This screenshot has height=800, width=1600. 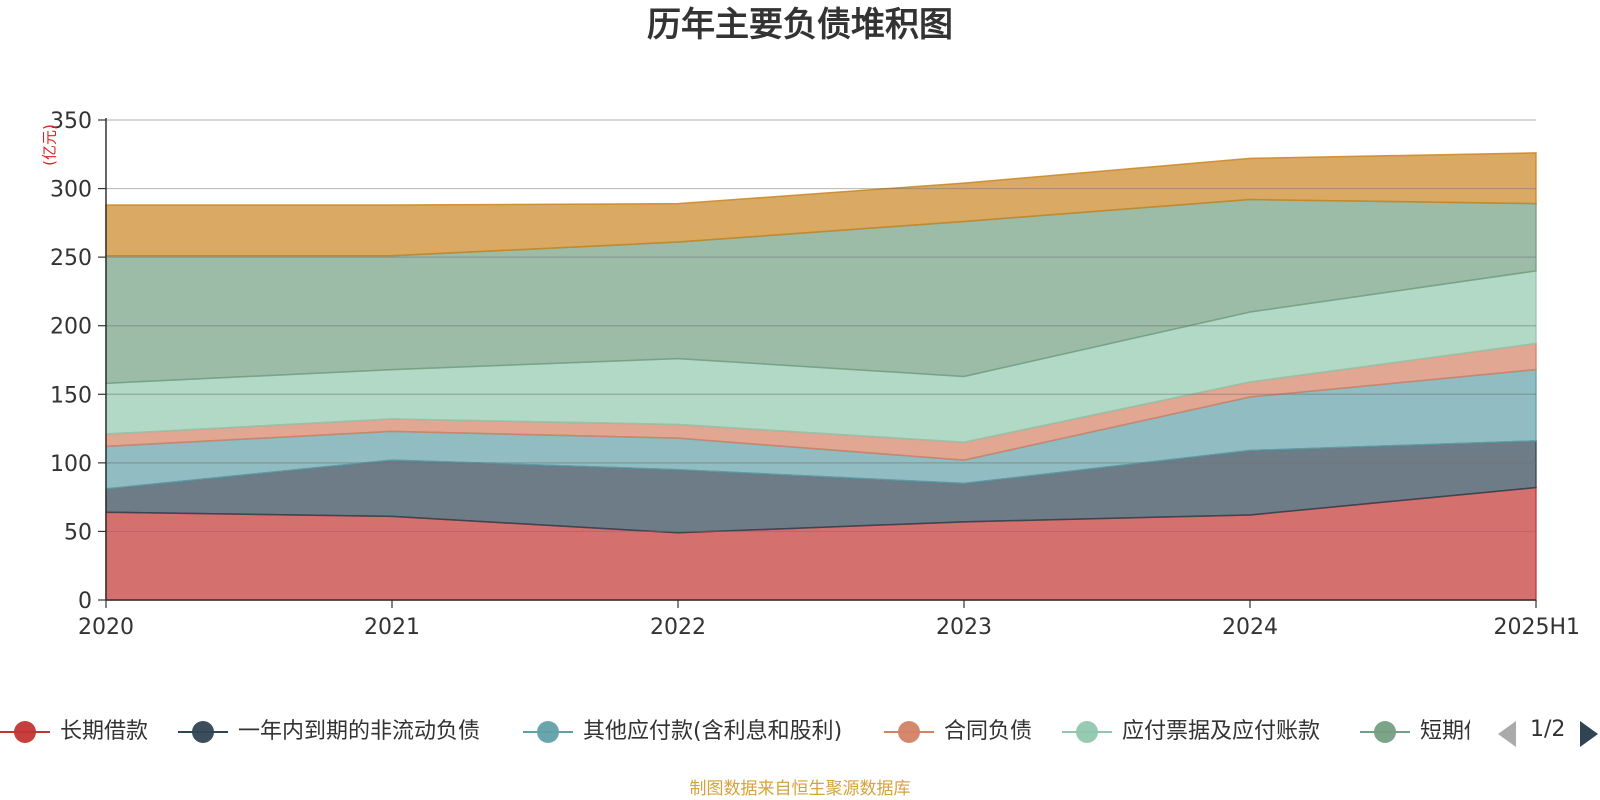 I want to click on x-tick-label: 2021, so click(x=392, y=627).